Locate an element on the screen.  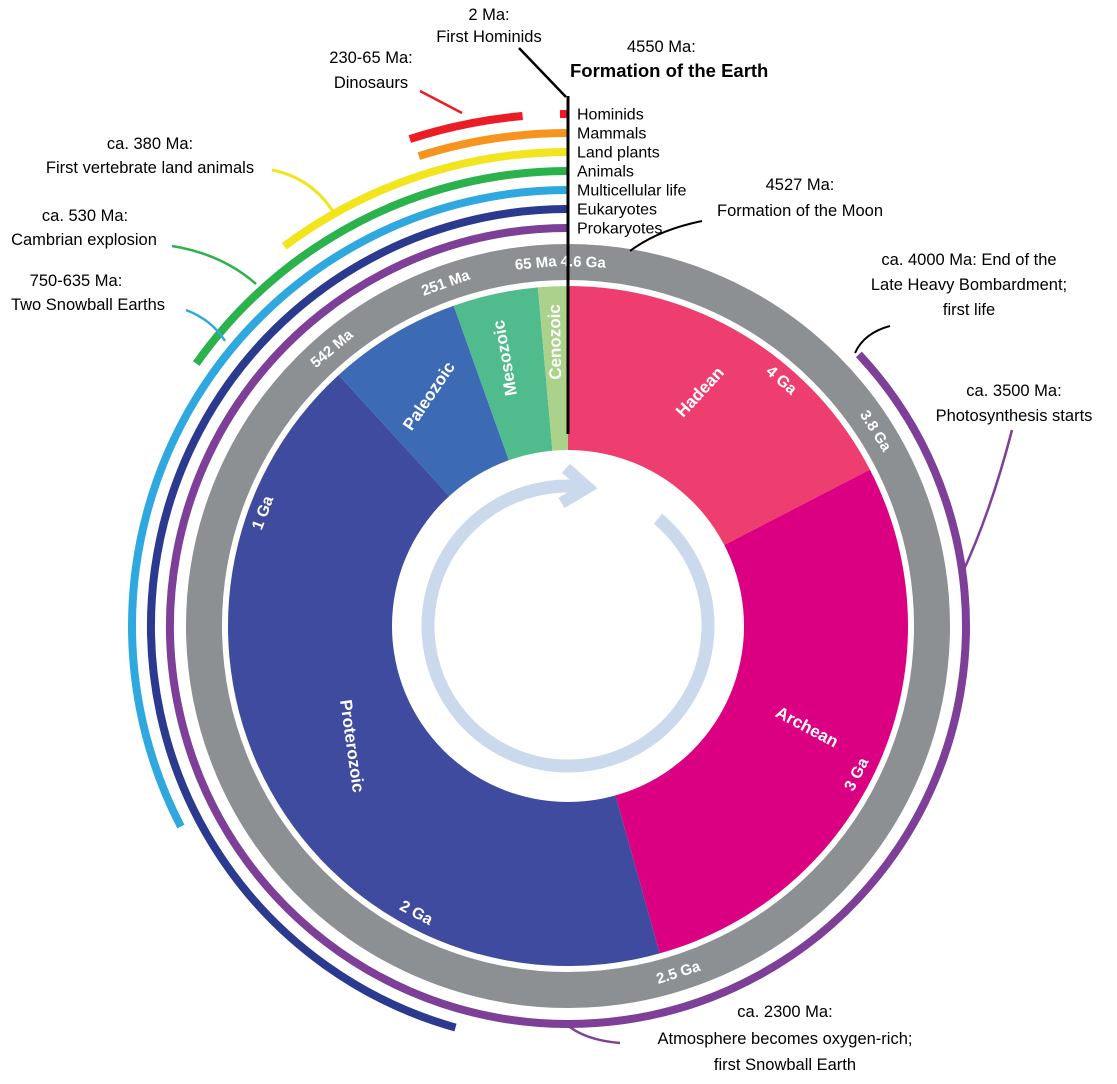
annotation-text-photosynthesis-1: Photosynthesis starts is located at coordinates (1014, 416).